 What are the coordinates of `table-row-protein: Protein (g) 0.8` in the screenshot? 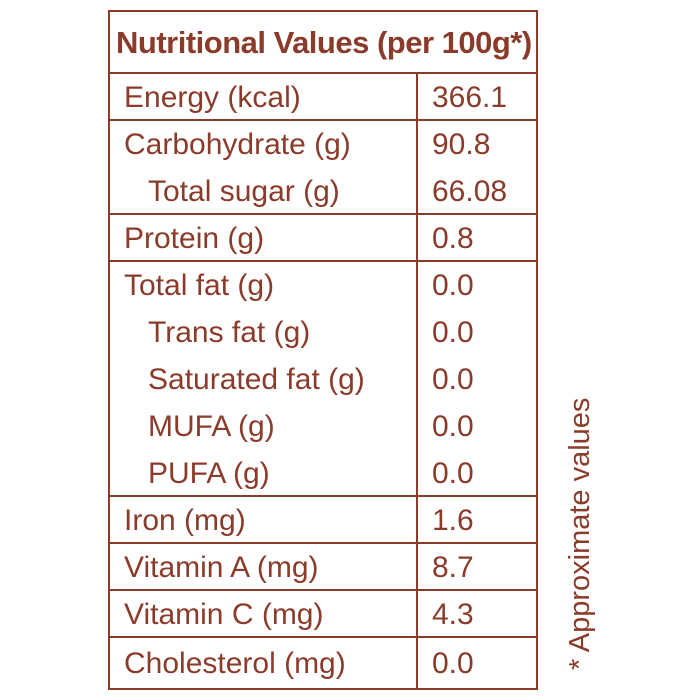 It's located at (323, 238).